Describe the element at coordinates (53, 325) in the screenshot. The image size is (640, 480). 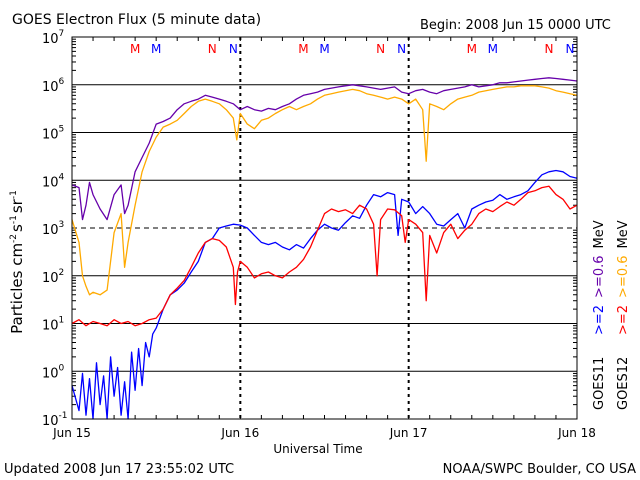
I see `y-tick-label: 10¹` at that location.